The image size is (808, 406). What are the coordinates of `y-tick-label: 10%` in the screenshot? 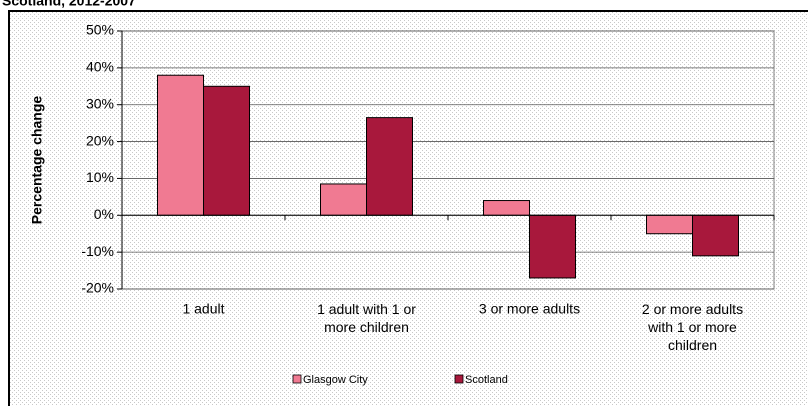 It's located at (100, 177).